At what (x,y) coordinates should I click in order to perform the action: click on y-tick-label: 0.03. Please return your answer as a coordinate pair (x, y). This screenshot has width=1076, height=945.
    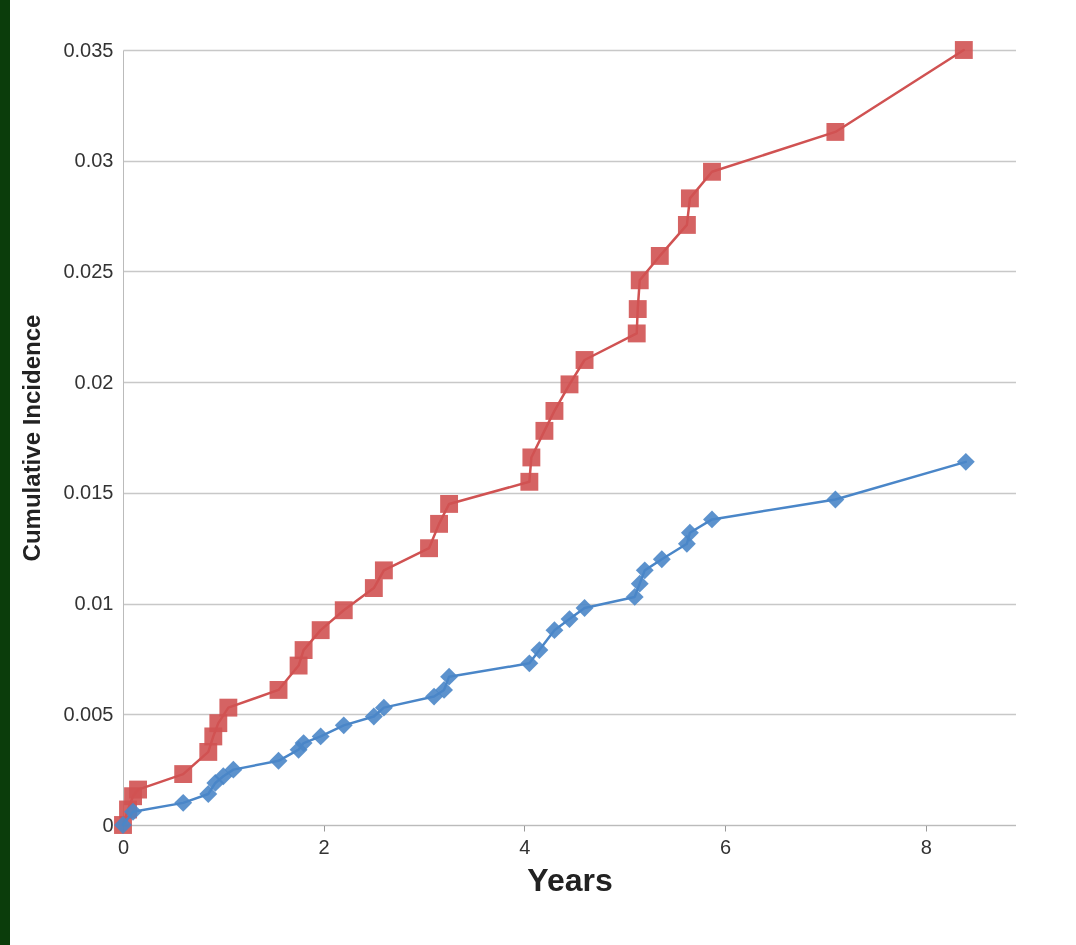
    Looking at the image, I should click on (94, 160).